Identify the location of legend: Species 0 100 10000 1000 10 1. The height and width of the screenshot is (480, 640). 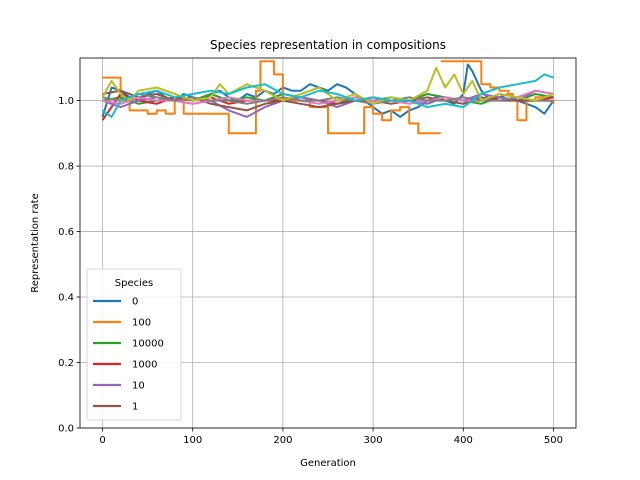
(134, 344).